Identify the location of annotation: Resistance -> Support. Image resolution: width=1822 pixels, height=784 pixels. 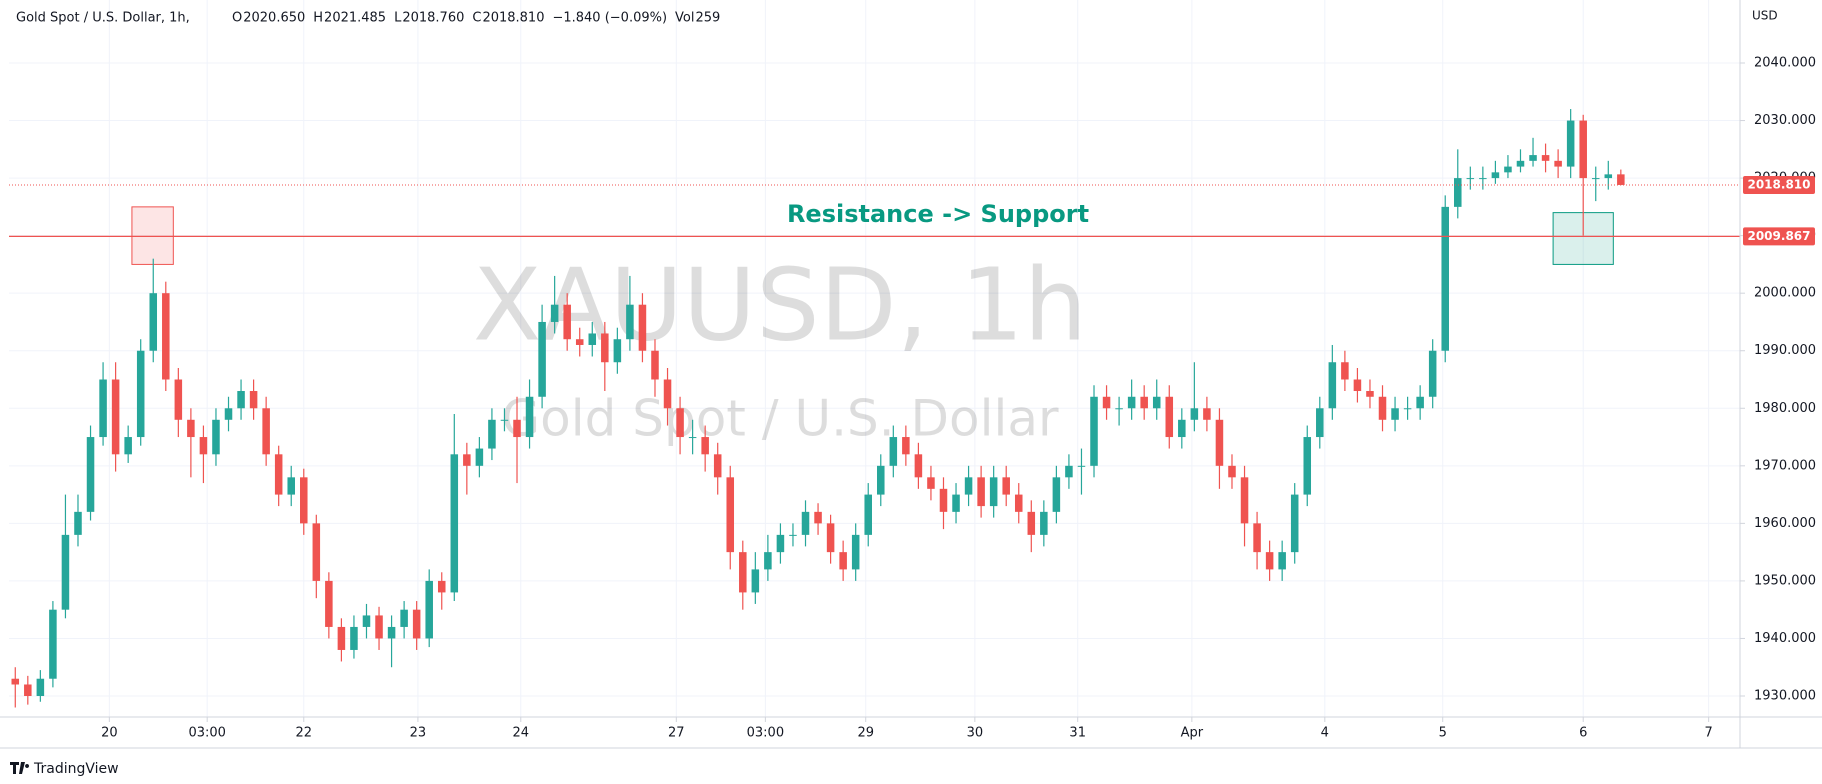
(938, 214).